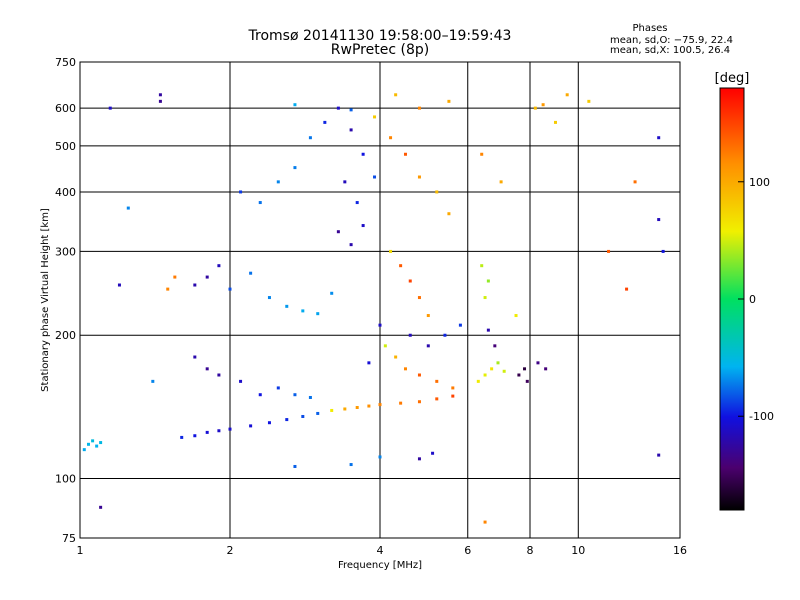 The height and width of the screenshot is (600, 800). Describe the element at coordinates (649, 28) in the screenshot. I see `legend-title: Phases` at that location.